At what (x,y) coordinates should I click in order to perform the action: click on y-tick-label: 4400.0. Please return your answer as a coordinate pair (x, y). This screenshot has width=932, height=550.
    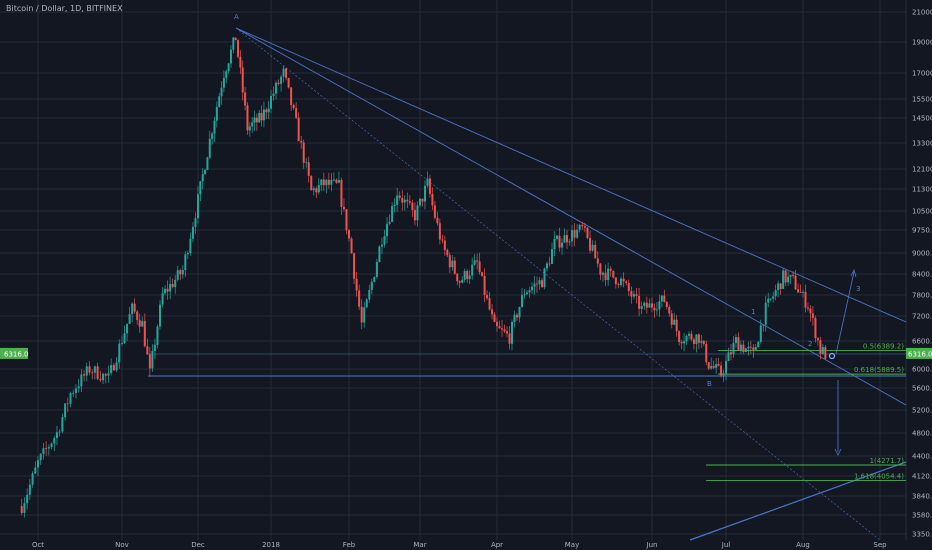
    Looking at the image, I should click on (922, 457).